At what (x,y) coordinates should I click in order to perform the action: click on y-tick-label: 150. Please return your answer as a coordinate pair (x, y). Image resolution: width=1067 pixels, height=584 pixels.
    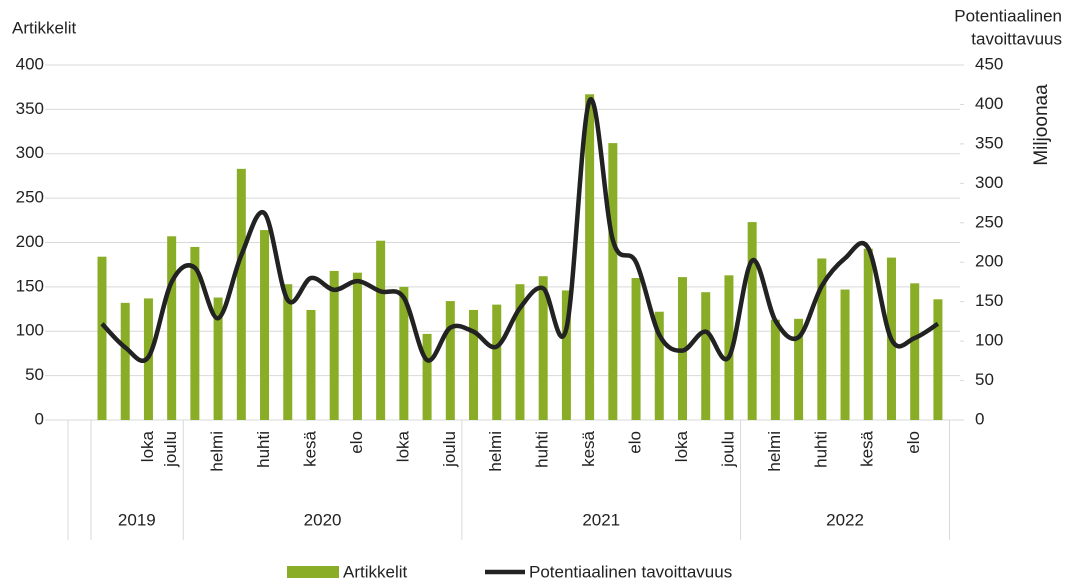
    Looking at the image, I should click on (30, 285).